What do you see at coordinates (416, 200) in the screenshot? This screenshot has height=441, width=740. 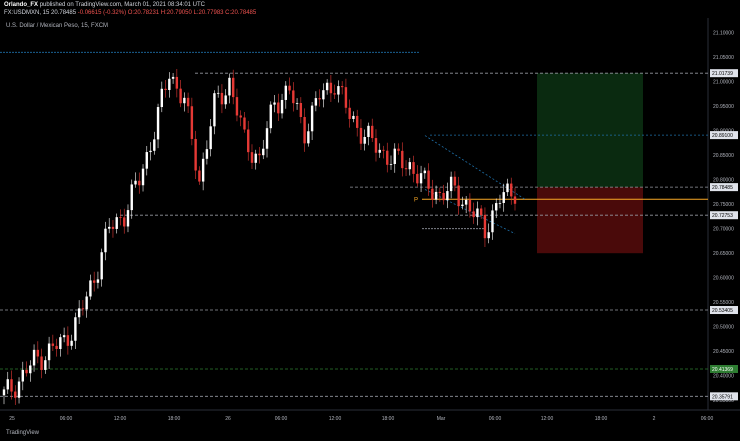 I see `entry-marker: P` at bounding box center [416, 200].